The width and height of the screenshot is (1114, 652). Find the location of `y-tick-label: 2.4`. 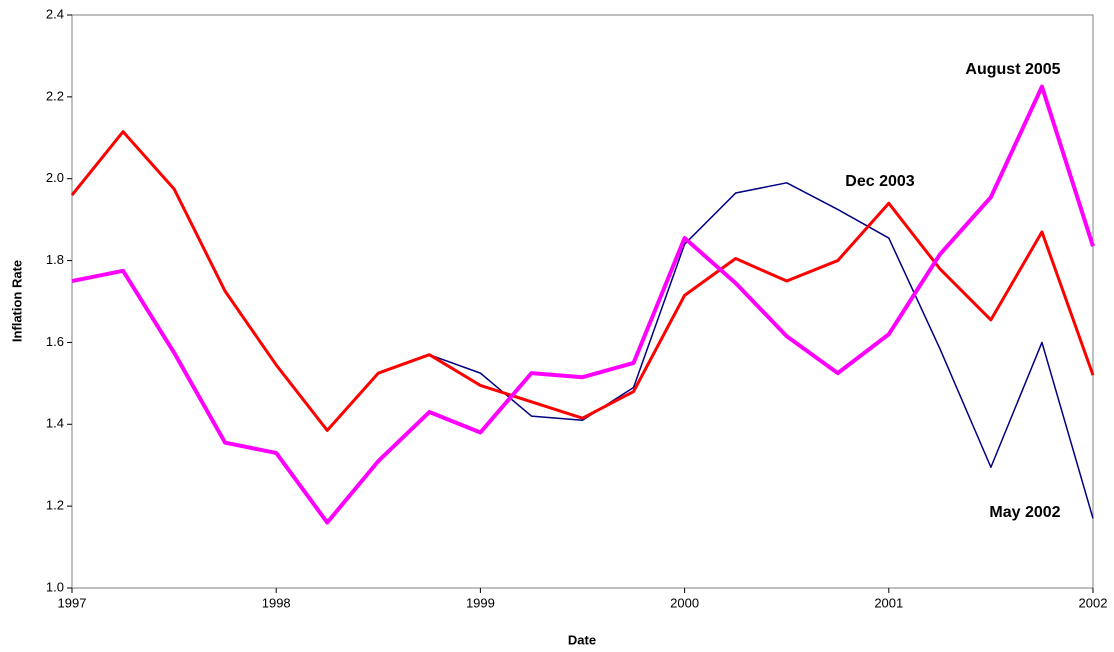

y-tick-label: 2.4 is located at coordinates (55, 13).